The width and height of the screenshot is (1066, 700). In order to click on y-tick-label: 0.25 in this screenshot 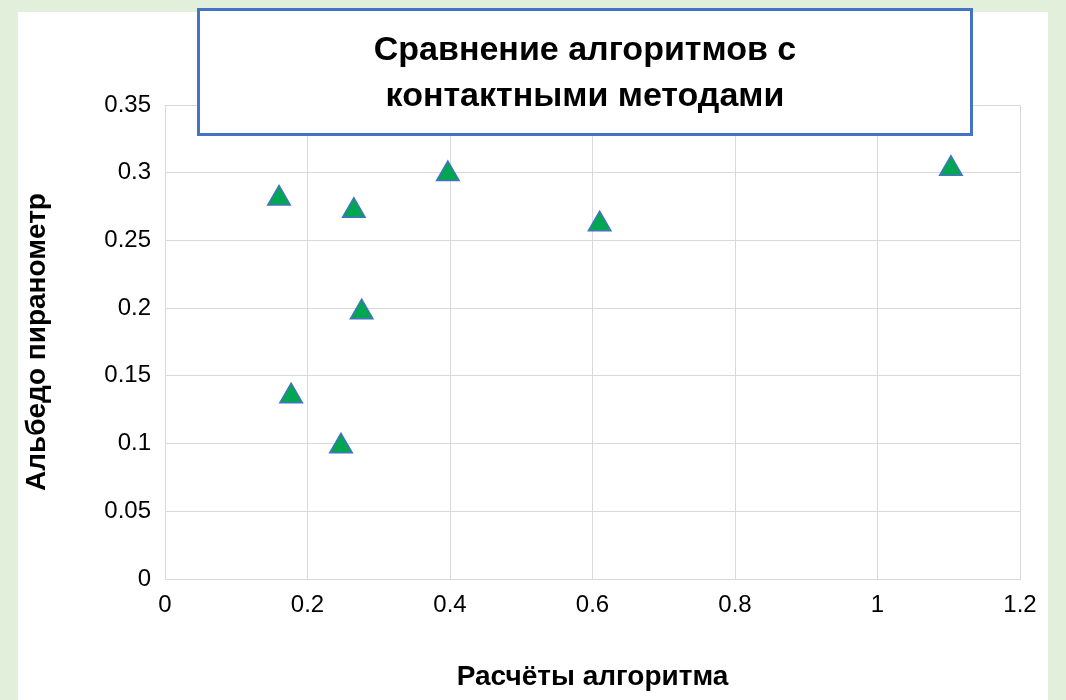, I will do `click(127, 239)`.